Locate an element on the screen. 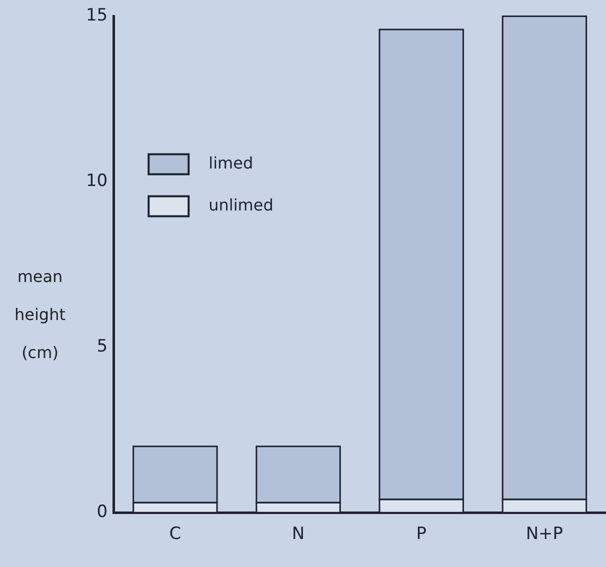 This screenshot has width=606, height=567. y-tick-label: 5 is located at coordinates (102, 346).